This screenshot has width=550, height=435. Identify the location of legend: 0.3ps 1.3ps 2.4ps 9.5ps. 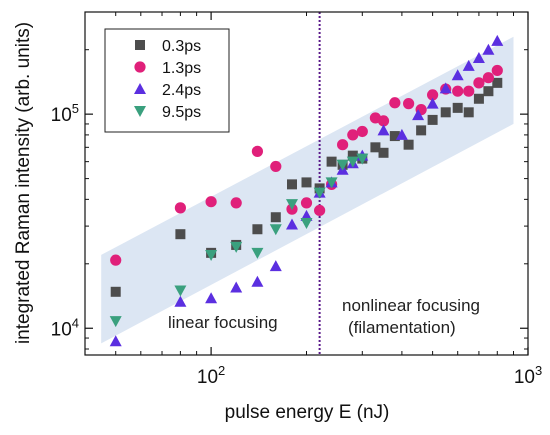
(167, 79).